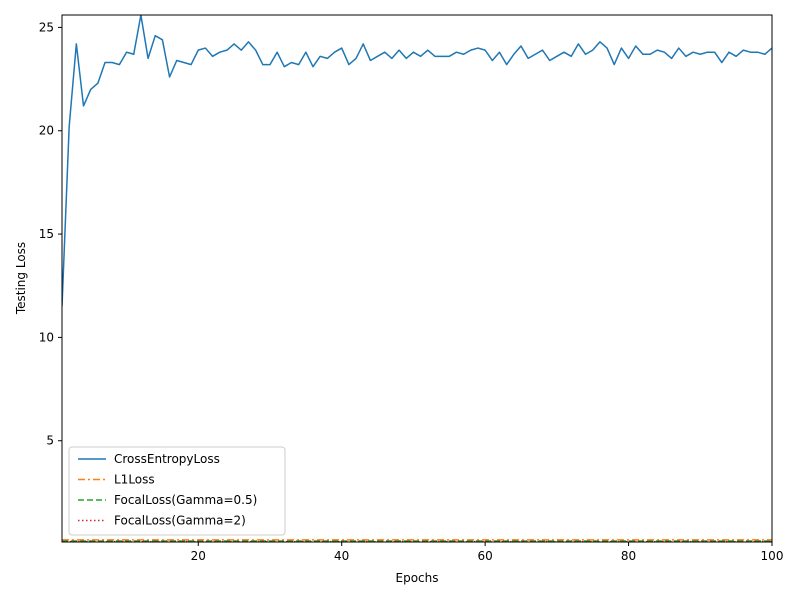  I want to click on legend-box, so click(177, 491).